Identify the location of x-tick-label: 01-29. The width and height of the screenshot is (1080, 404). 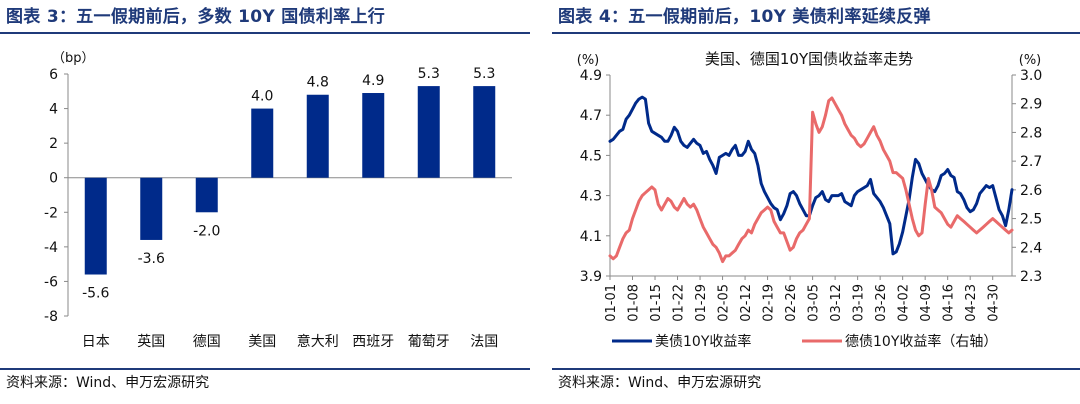
(701, 303).